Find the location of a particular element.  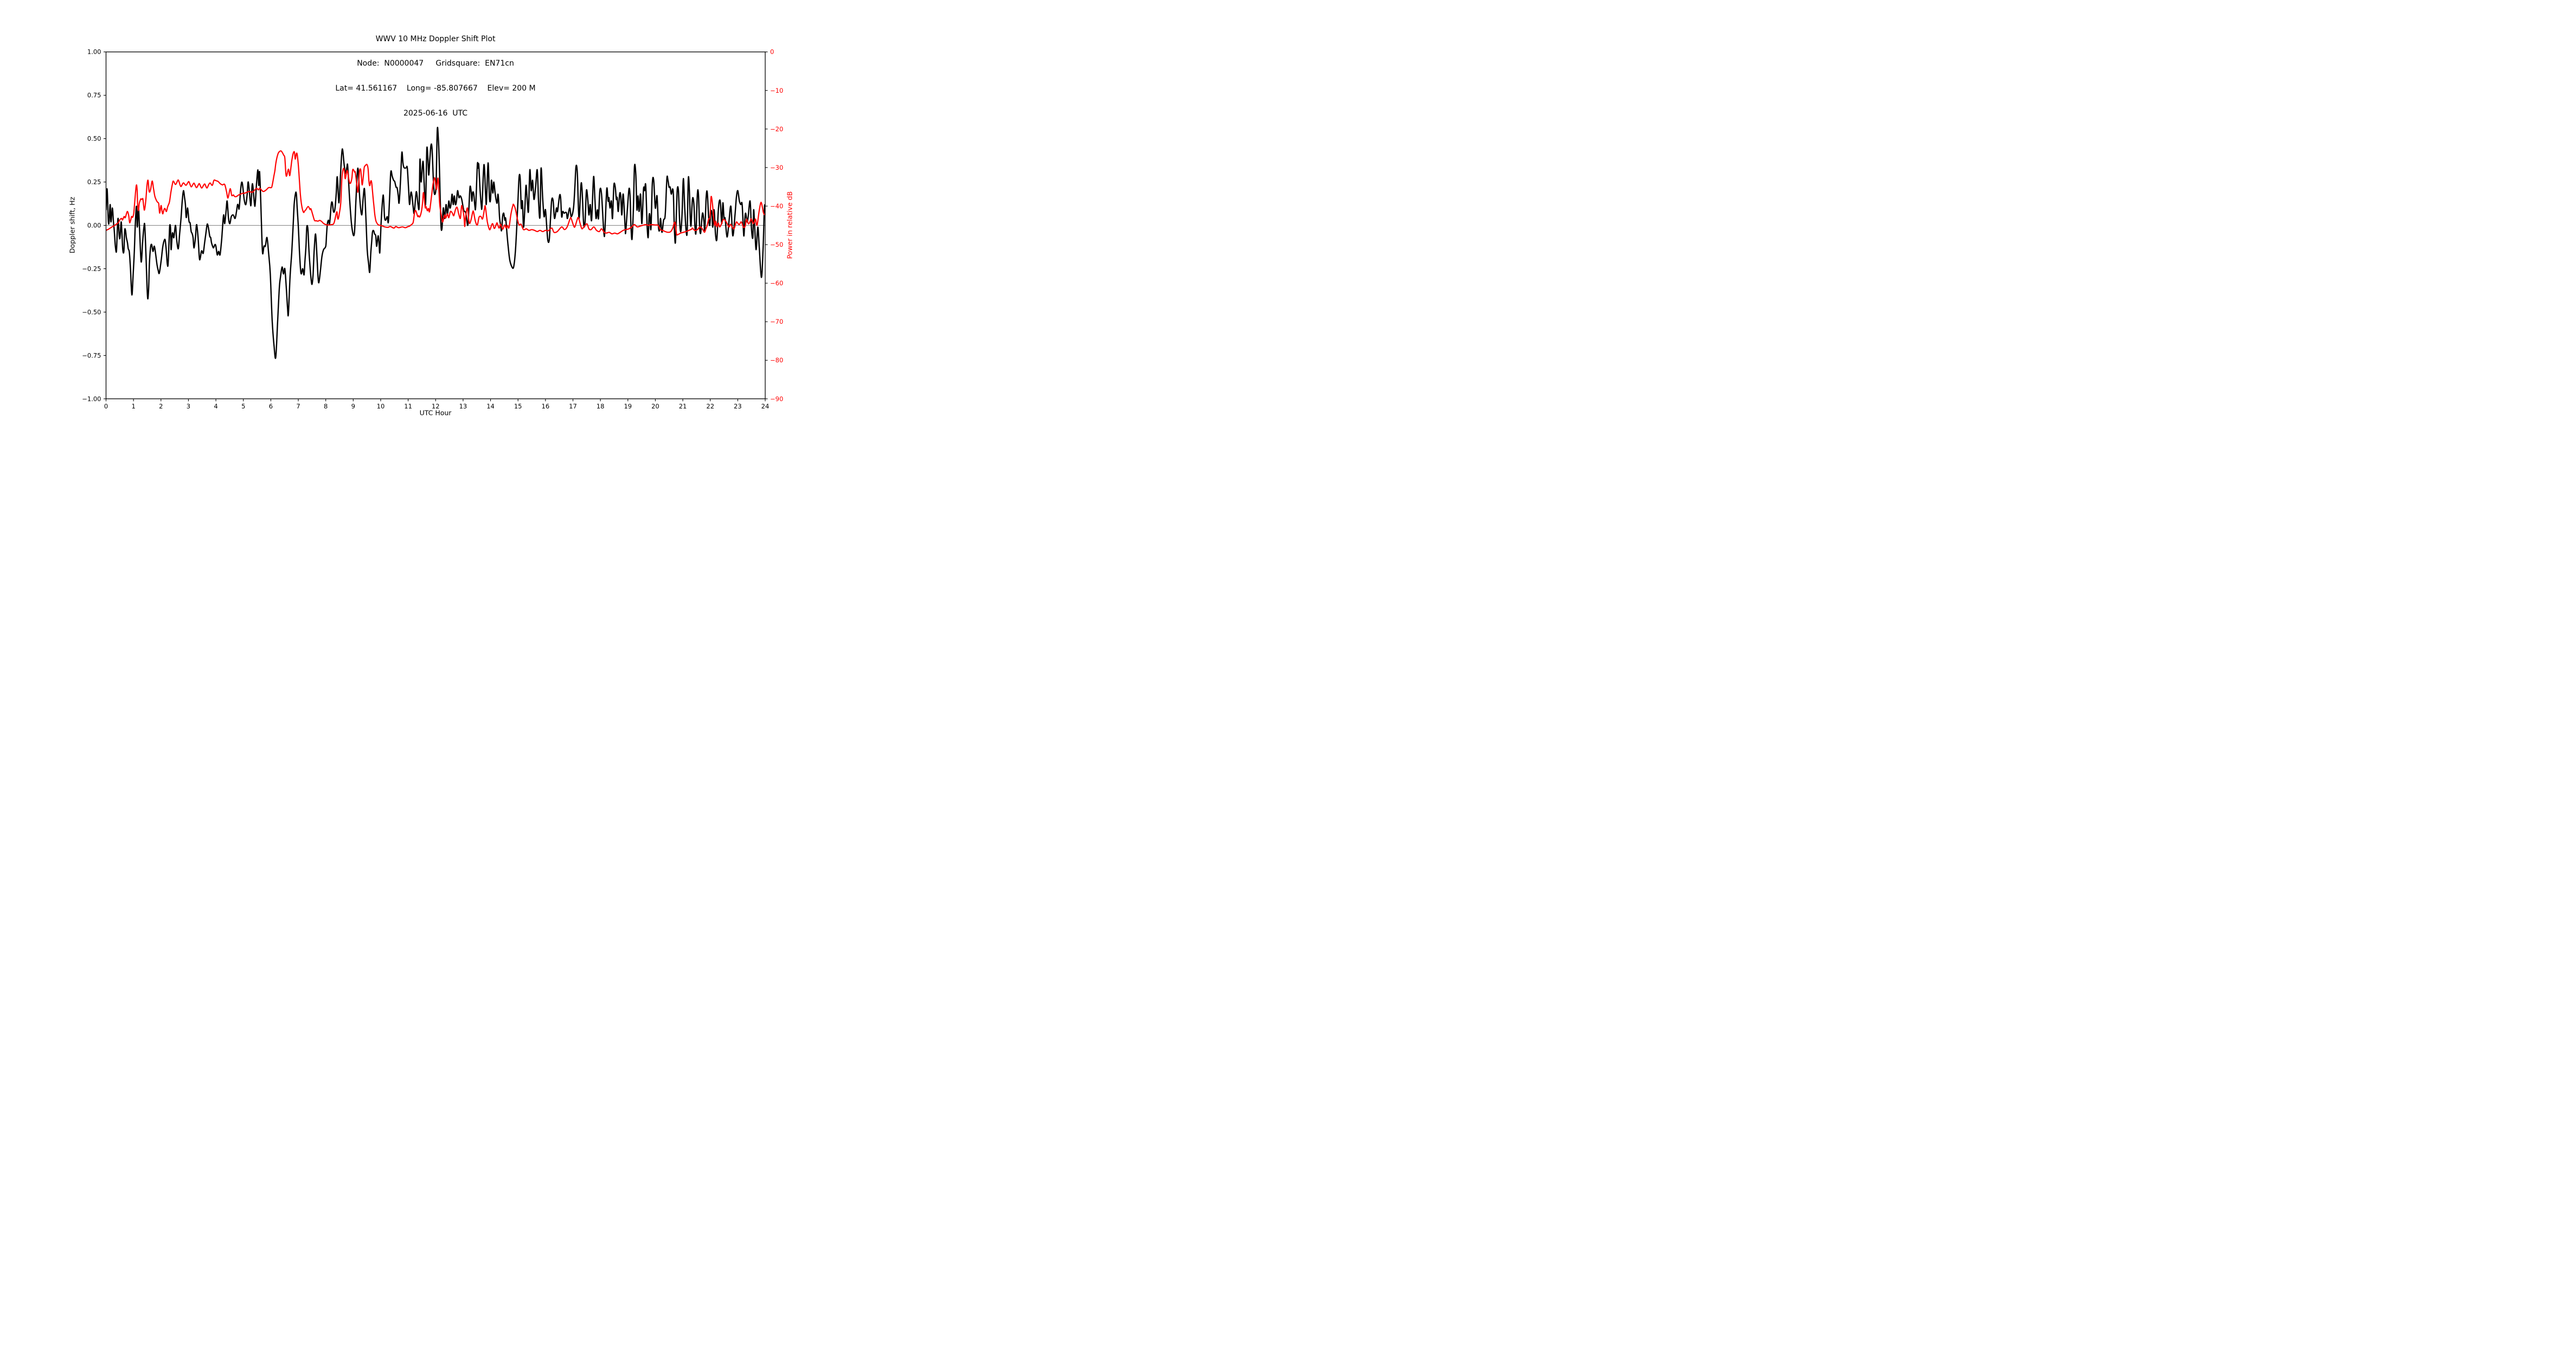

y-axis-label-left: Doppler shift, Hz is located at coordinates (72, 225).